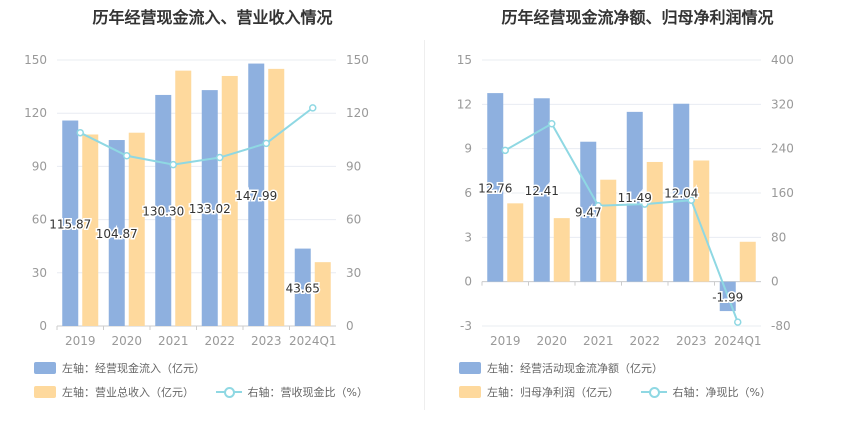 The width and height of the screenshot is (850, 437). I want to click on left-chart-title: 历年经营现金流入、营业收入情况, so click(212, 17).